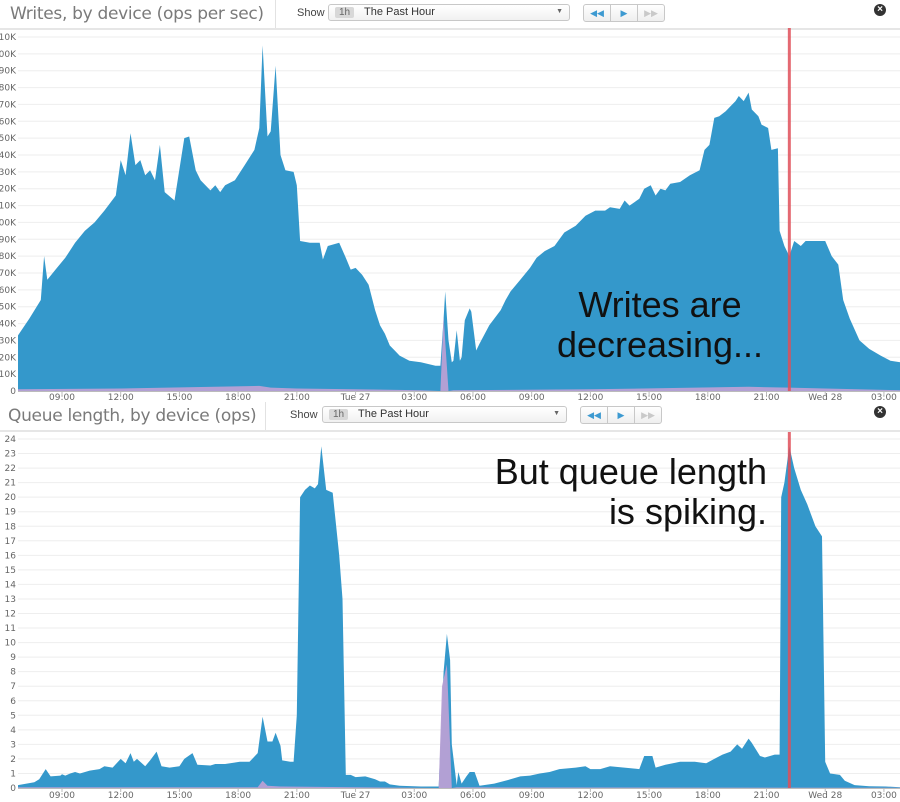 This screenshot has height=802, width=900. Describe the element at coordinates (11, 513) in the screenshot. I see `y-tick-label: 19` at that location.